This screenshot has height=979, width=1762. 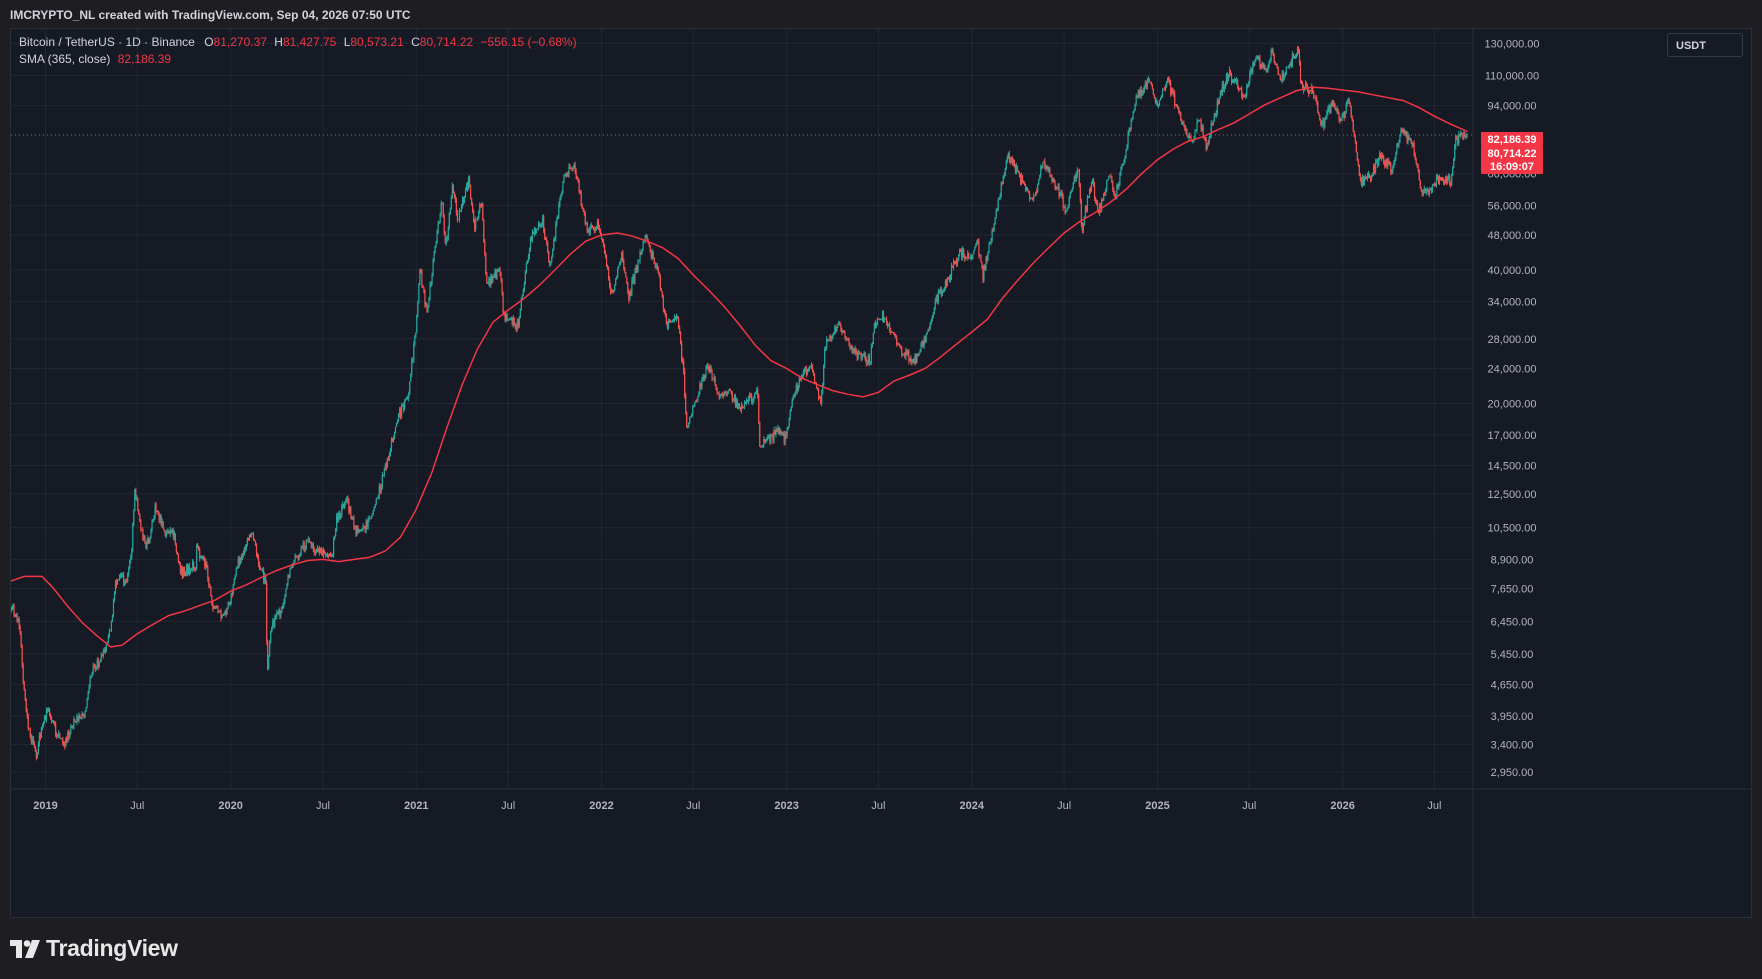 What do you see at coordinates (1512, 206) in the screenshot?
I see `price-tick-label: 56,000.00` at bounding box center [1512, 206].